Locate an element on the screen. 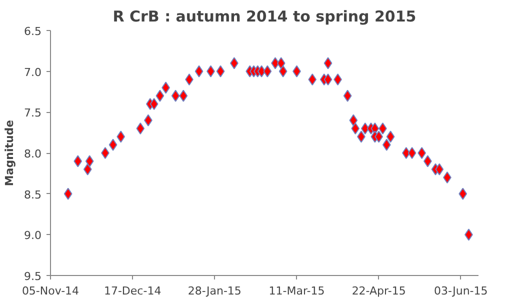 Image resolution: width=508 pixels, height=300 pixels. x-tick-label: 11-Mar-15 is located at coordinates (296, 291).